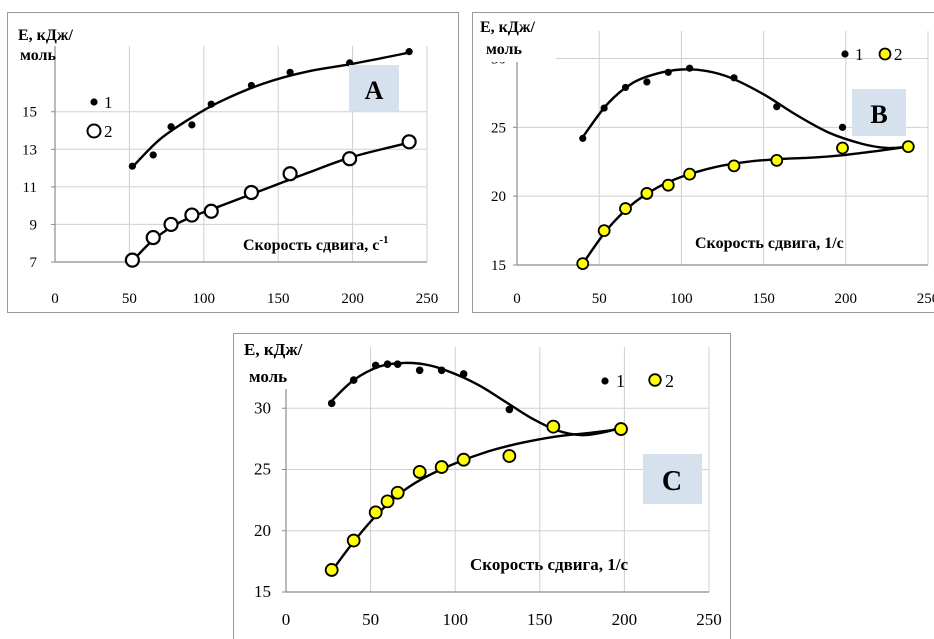 This screenshot has height=639, width=934. I want to click on panel-letter: A, so click(374, 90).